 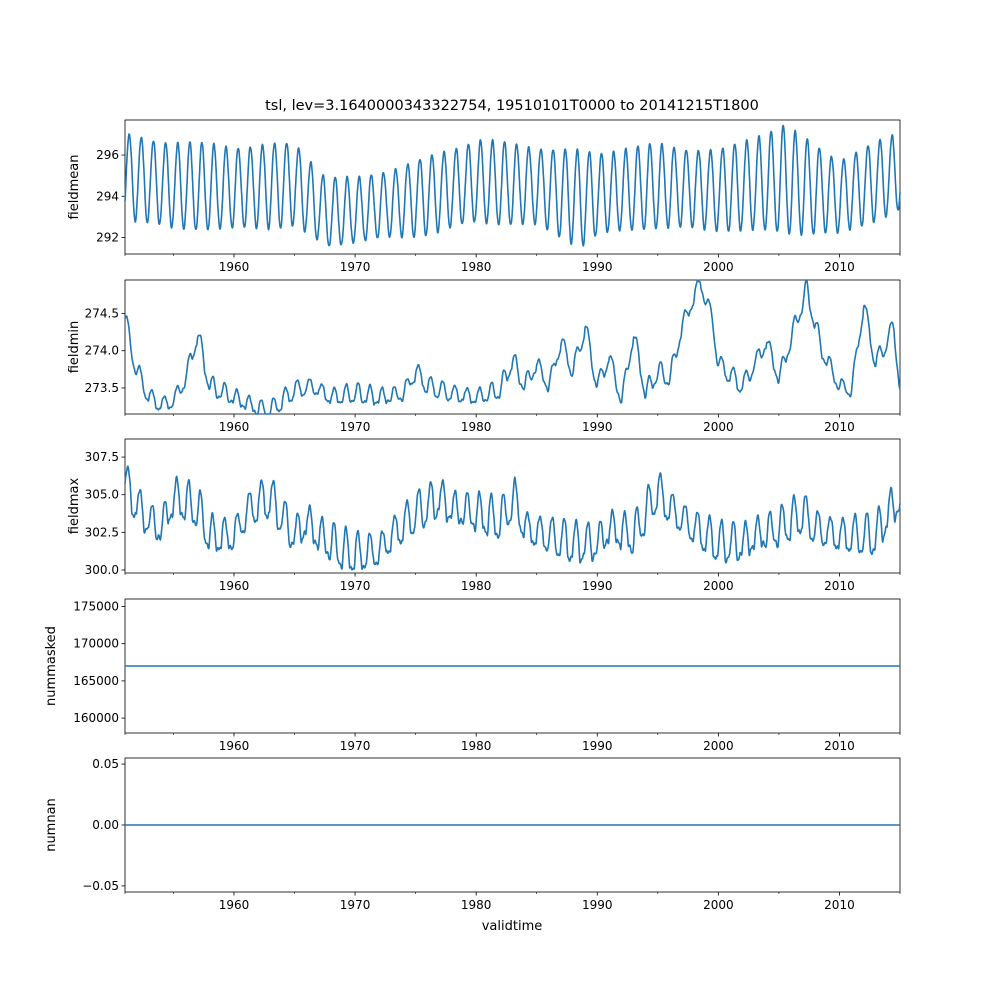 What do you see at coordinates (100, 886) in the screenshot?
I see `y-tick-label: −0.05` at bounding box center [100, 886].